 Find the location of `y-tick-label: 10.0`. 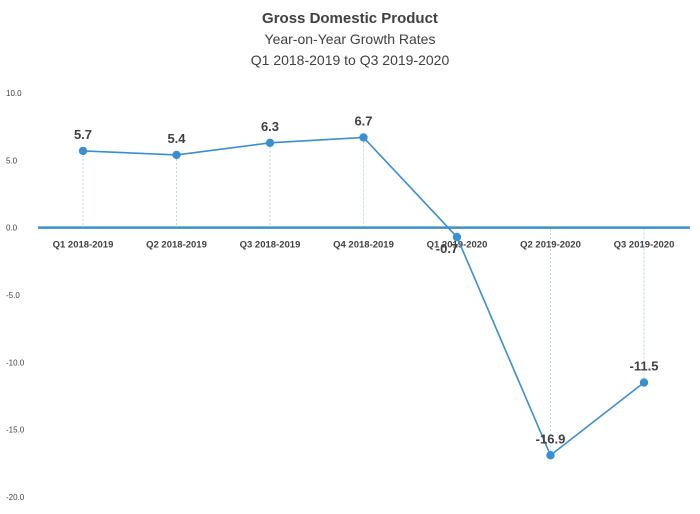

y-tick-label: 10.0 is located at coordinates (14, 93).